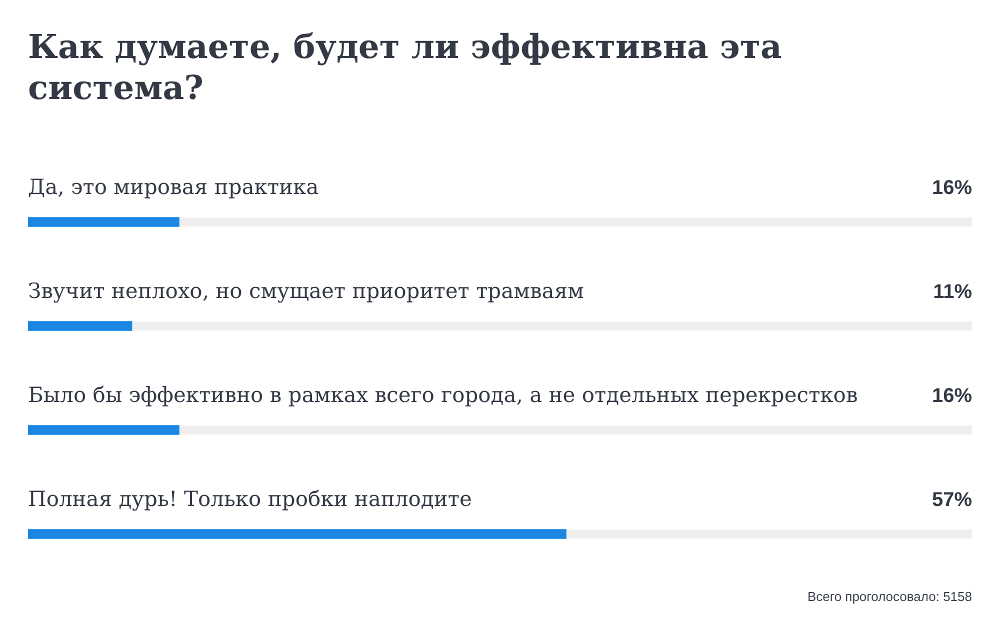 This screenshot has height=641, width=992. What do you see at coordinates (889, 596) in the screenshot?
I see `text: Всего проголосовало: 5158` at bounding box center [889, 596].